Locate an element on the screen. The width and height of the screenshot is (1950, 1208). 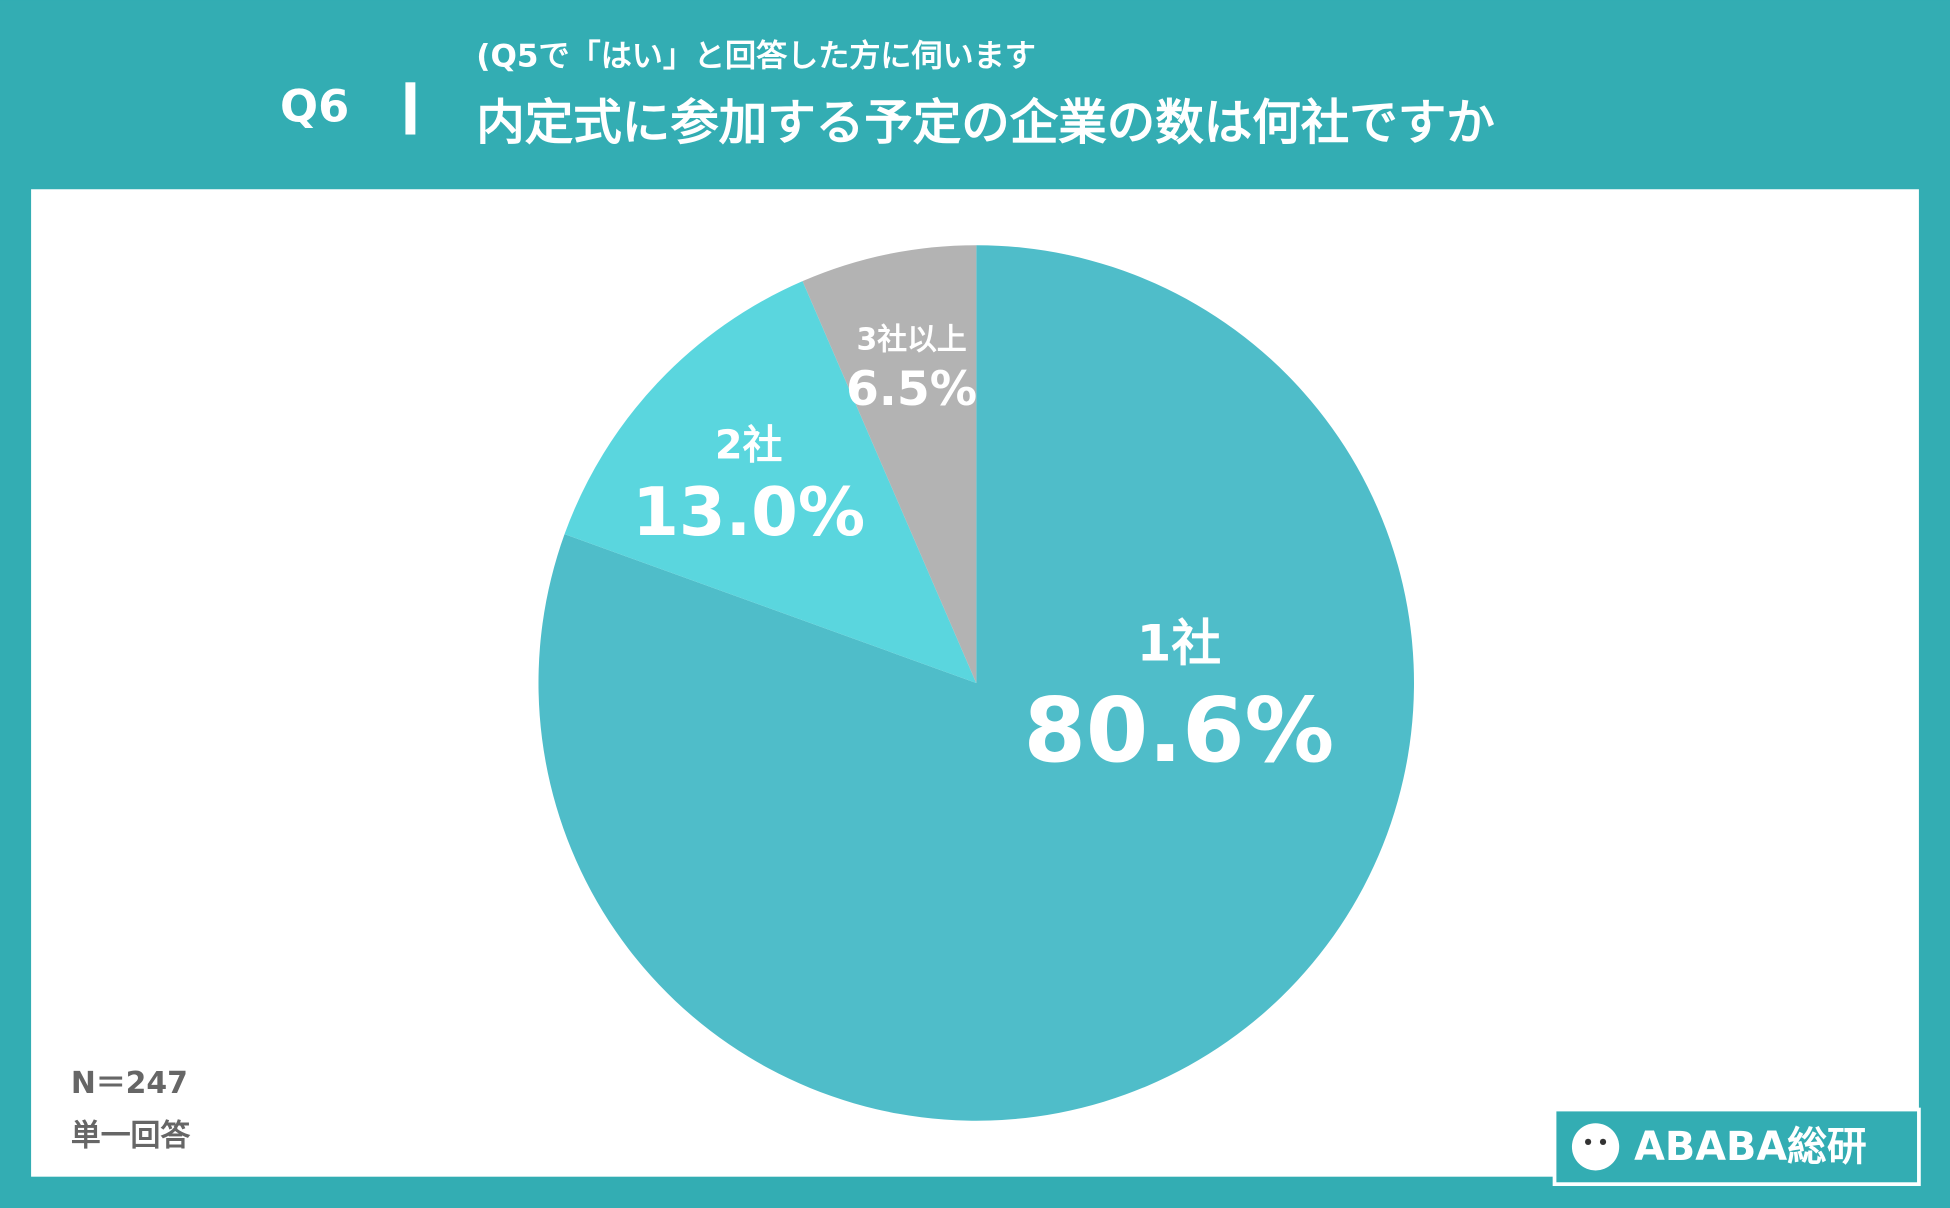
slice-value-label: 80.6% is located at coordinates (1179, 731).